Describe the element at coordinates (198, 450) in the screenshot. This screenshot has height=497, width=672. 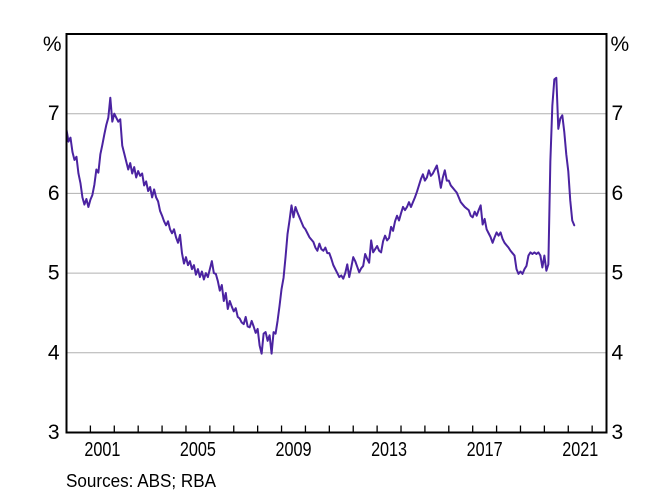
I see `x-label-2005: 2005` at that location.